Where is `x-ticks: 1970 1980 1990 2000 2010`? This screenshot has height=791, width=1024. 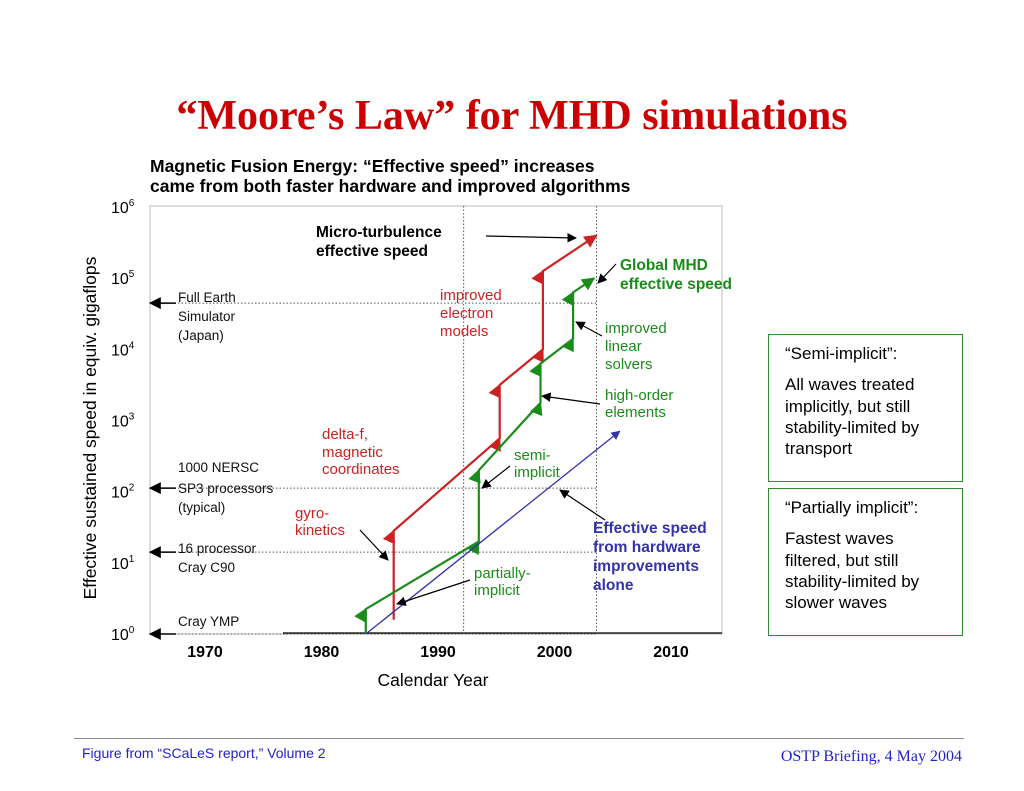
x-ticks: 1970 1980 1990 2000 2010 is located at coordinates (438, 652).